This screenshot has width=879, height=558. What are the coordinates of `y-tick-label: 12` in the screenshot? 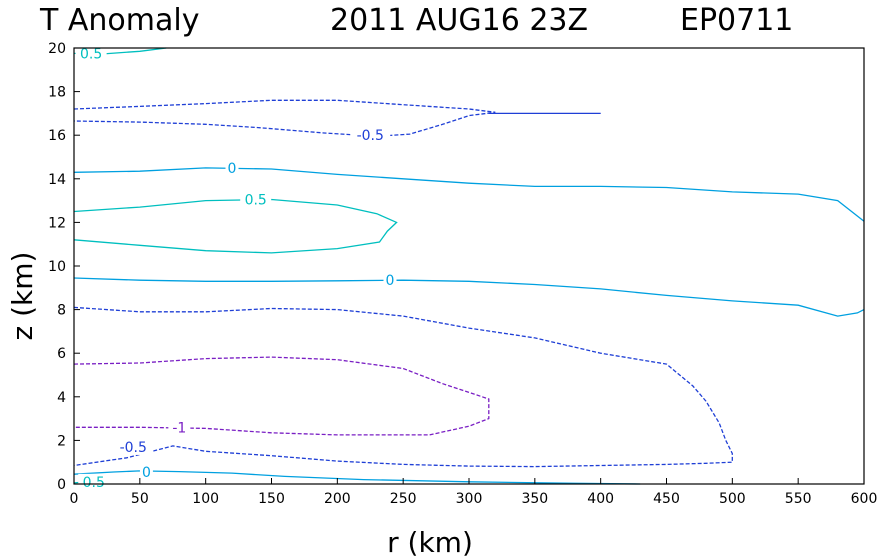 It's located at (57, 223).